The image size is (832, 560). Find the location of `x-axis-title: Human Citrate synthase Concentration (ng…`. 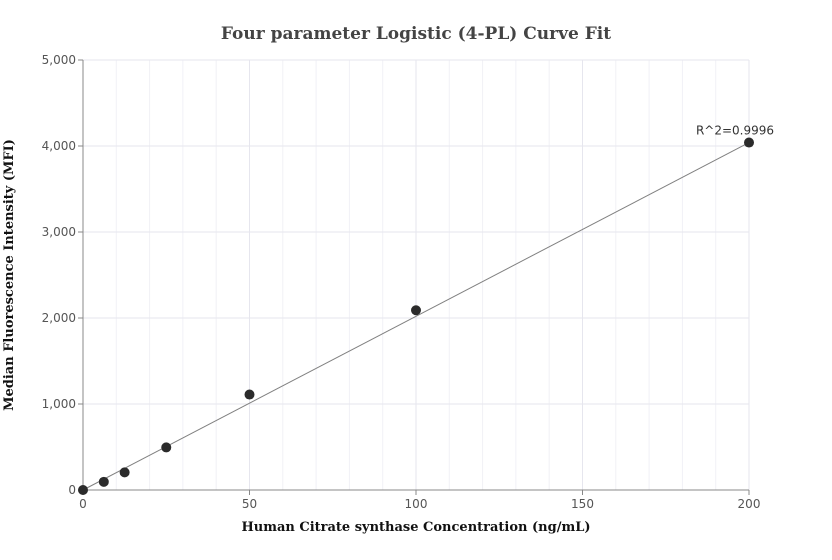

x-axis-title: Human Citrate synthase Concentration (ng… is located at coordinates (415, 527).